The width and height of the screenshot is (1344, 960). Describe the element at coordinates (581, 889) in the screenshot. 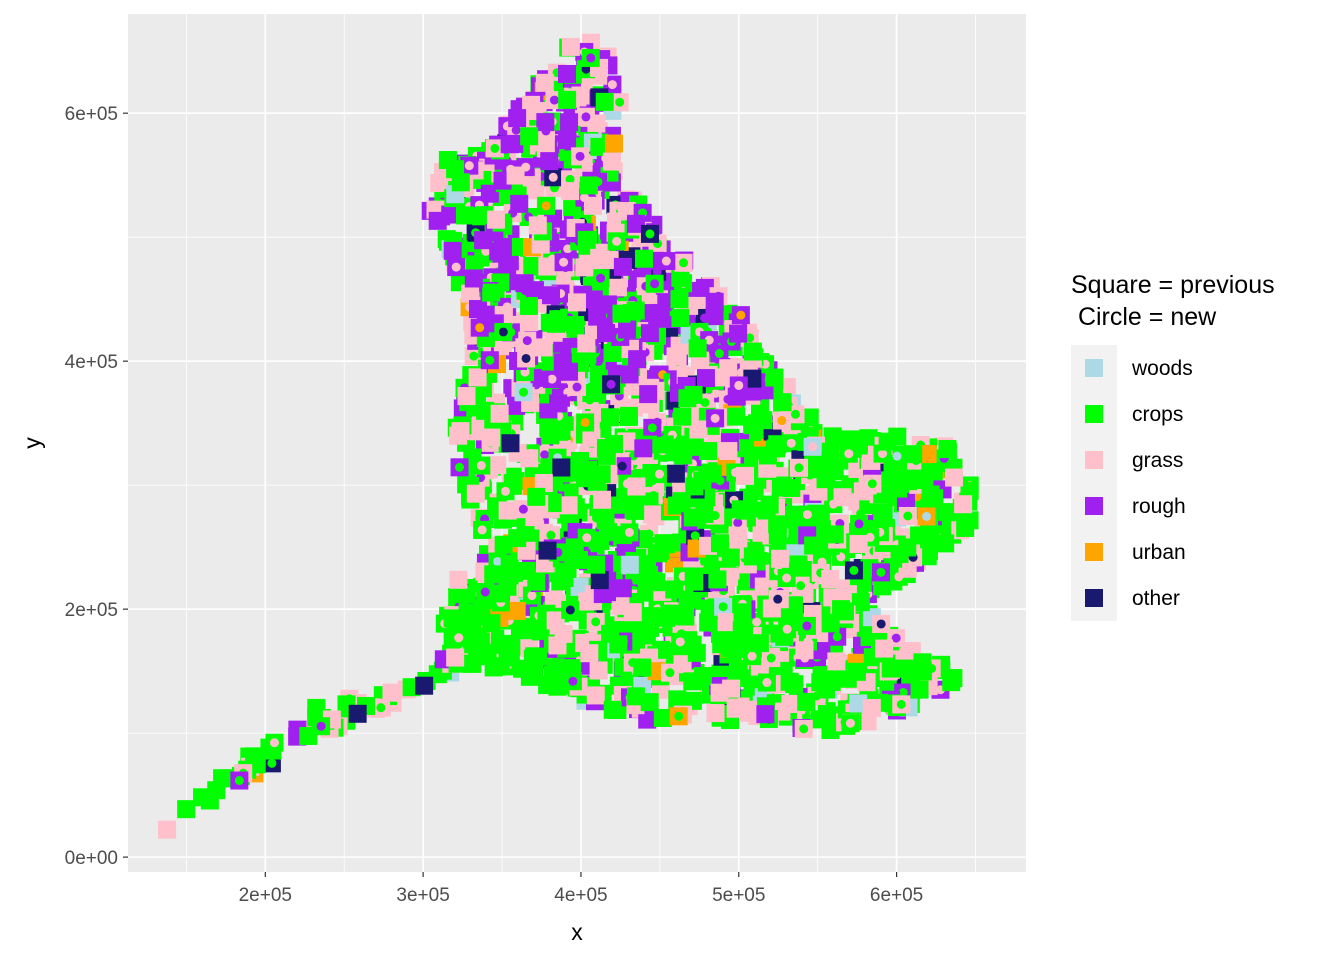

I see `x-axis-ticks: 2e+05 3e+05 4e+05 5e+05 6e+05` at that location.